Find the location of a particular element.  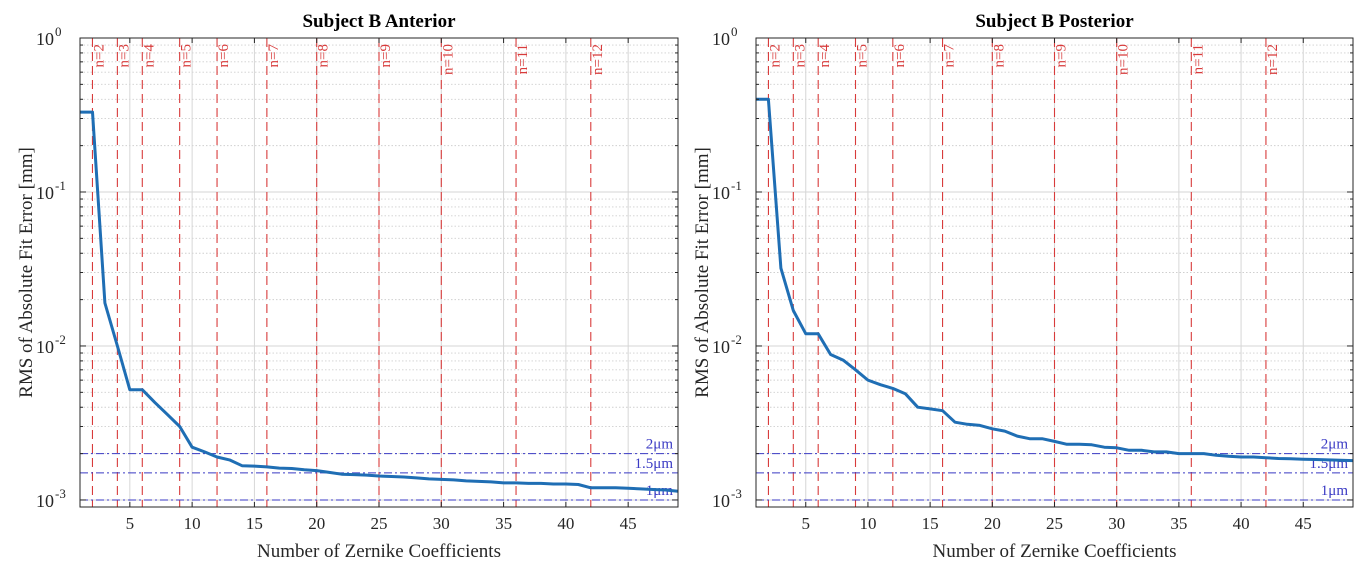

threshold-label: 1μm is located at coordinates (1335, 491).